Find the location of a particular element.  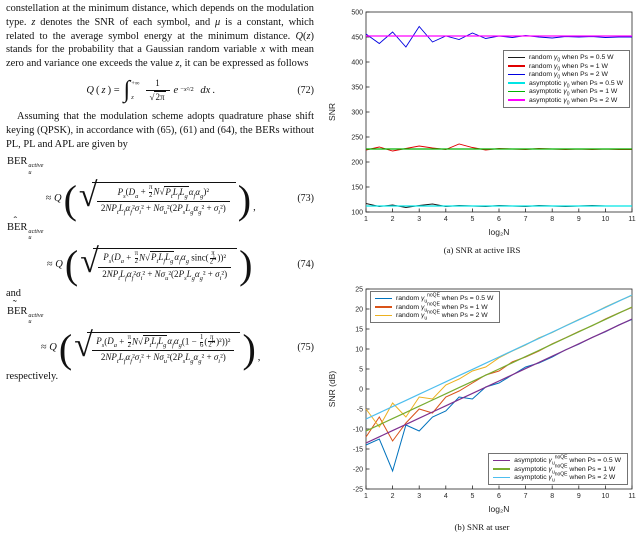

y-tick-label: 100 is located at coordinates (357, 213).